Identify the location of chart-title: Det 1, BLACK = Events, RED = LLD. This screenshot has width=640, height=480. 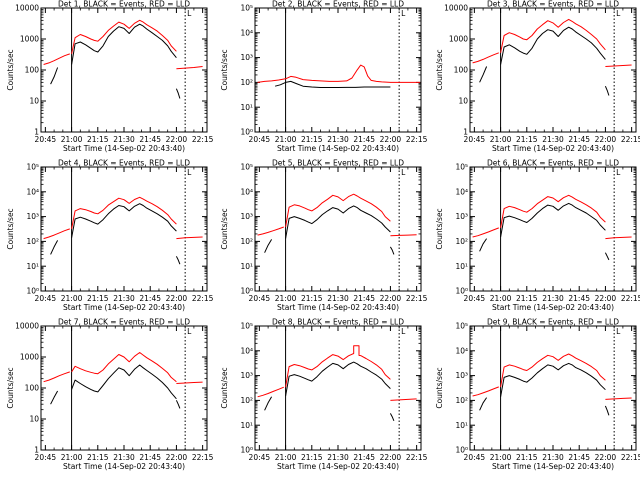
(124, 4).